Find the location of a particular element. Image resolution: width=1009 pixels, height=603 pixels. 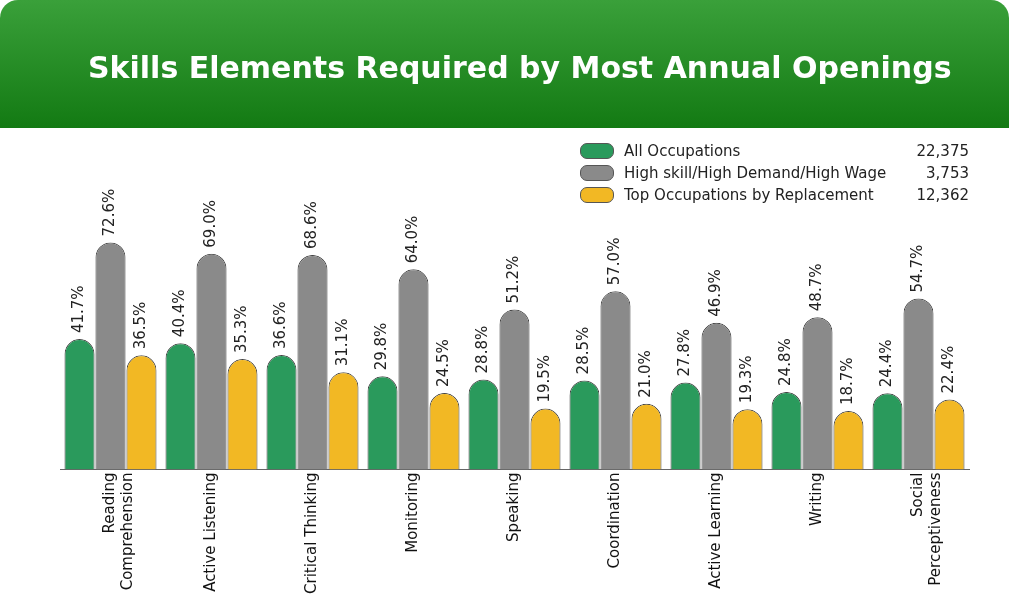

data-label: 68.6% is located at coordinates (311, 225).